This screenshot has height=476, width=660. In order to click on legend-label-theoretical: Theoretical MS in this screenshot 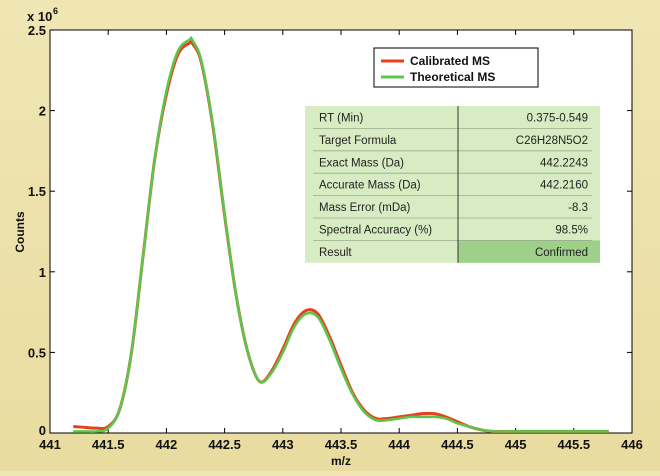, I will do `click(452, 77)`.